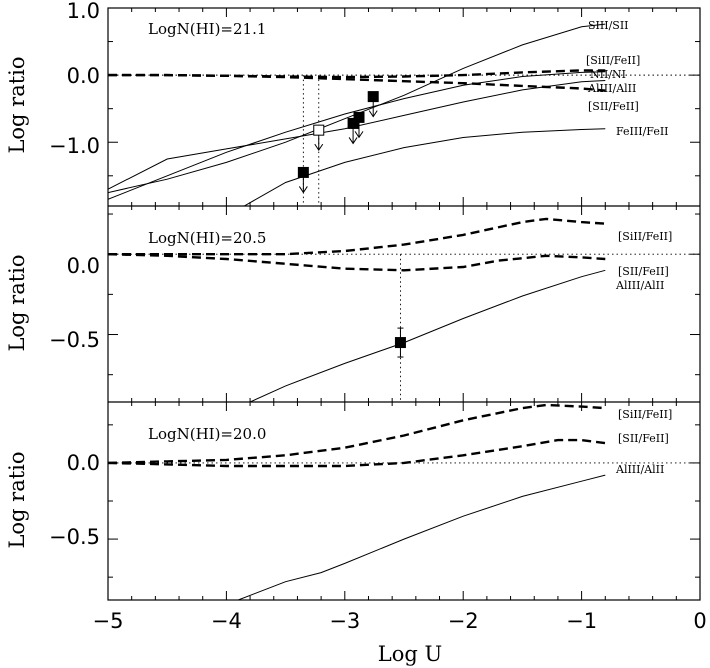 The height and width of the screenshot is (668, 710). Describe the element at coordinates (207, 434) in the screenshot. I see `panel-3-title: LogN(HI)=20.0` at that location.